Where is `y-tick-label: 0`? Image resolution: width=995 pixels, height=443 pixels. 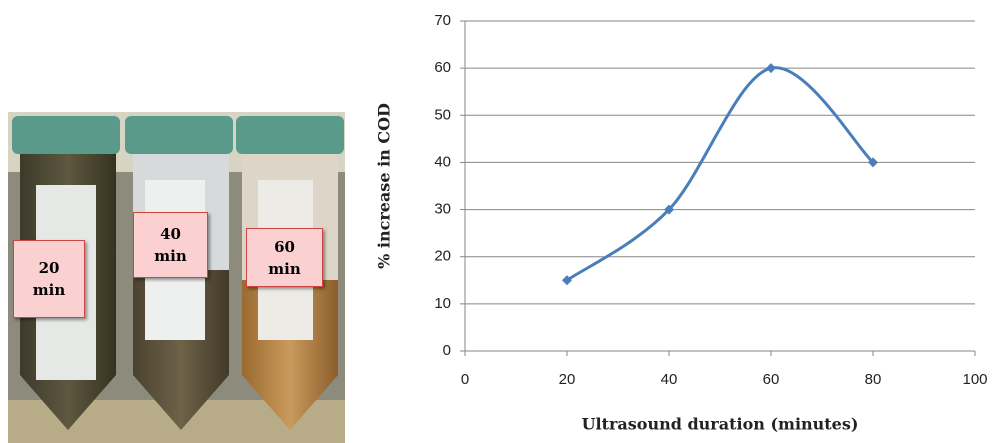 y-tick-label: 0 is located at coordinates (447, 350).